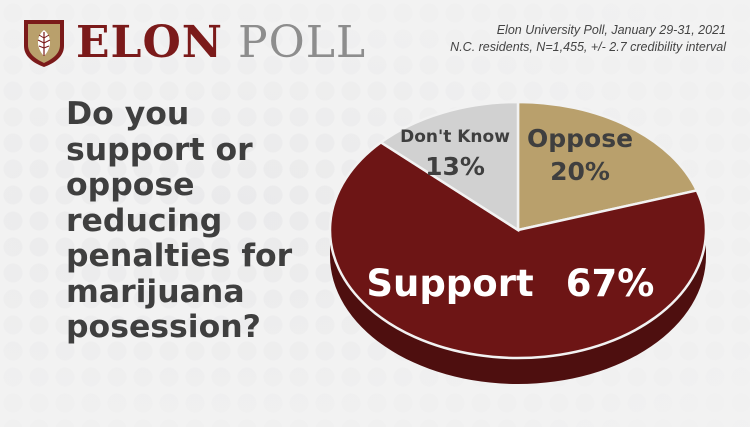 Image resolution: width=750 pixels, height=427 pixels. I want to click on slice-value-don-t-know: 13%, so click(455, 166).